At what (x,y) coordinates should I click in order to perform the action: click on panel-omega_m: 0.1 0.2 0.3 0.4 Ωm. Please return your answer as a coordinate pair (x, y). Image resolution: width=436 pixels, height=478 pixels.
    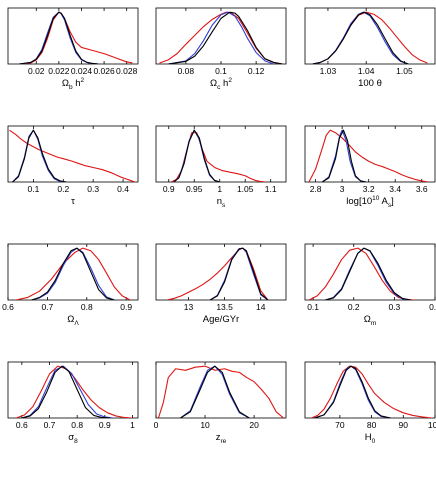
    Looking at the image, I should click on (370, 285).